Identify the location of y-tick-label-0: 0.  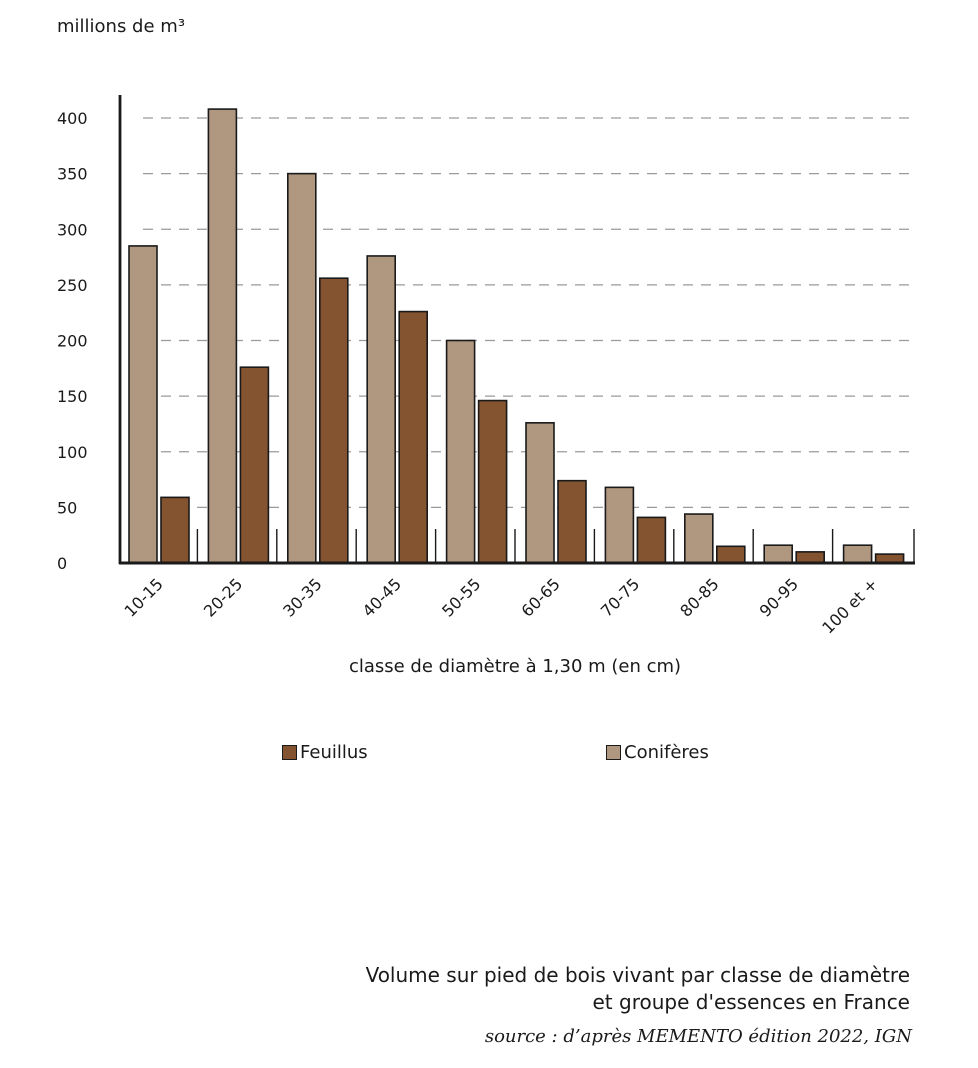
(62, 563).